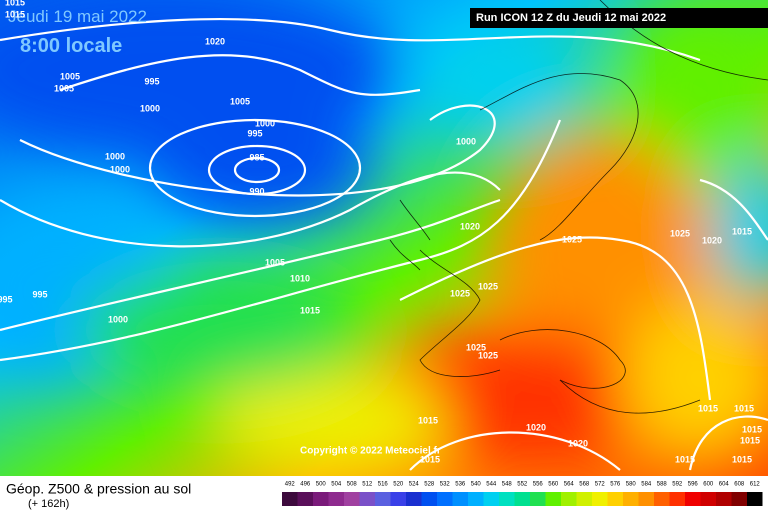 The width and height of the screenshot is (768, 512). I want to click on legend-label: 580, so click(631, 485).